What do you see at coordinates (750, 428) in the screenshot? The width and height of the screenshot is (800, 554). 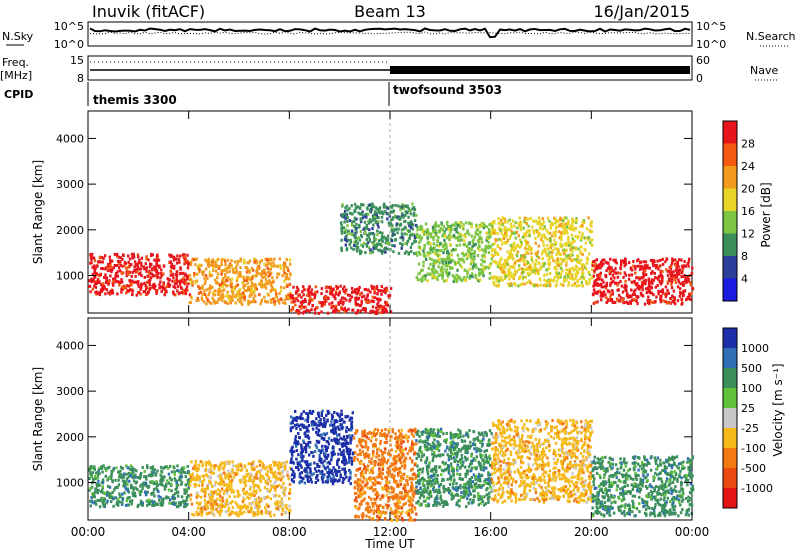 I see `velocity-colorbar-tick: -25` at bounding box center [750, 428].